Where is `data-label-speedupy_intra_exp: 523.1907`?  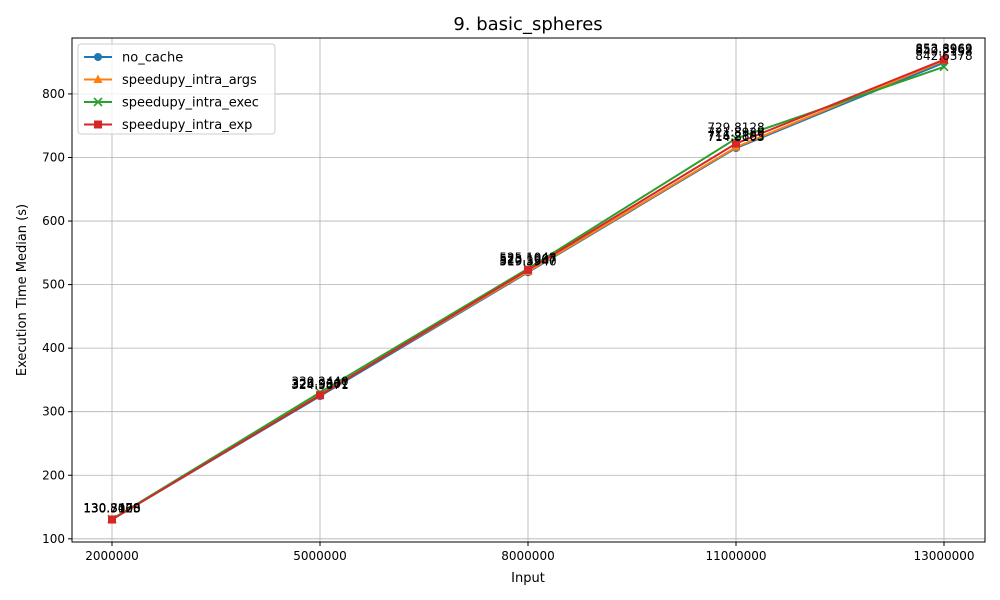
data-label-speedupy_intra_exp: 523.1907 is located at coordinates (527, 259).